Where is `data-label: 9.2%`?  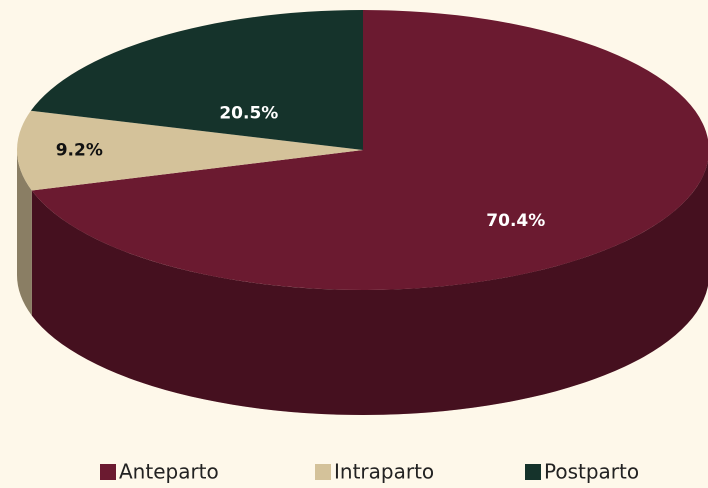 data-label: 9.2% is located at coordinates (79, 151).